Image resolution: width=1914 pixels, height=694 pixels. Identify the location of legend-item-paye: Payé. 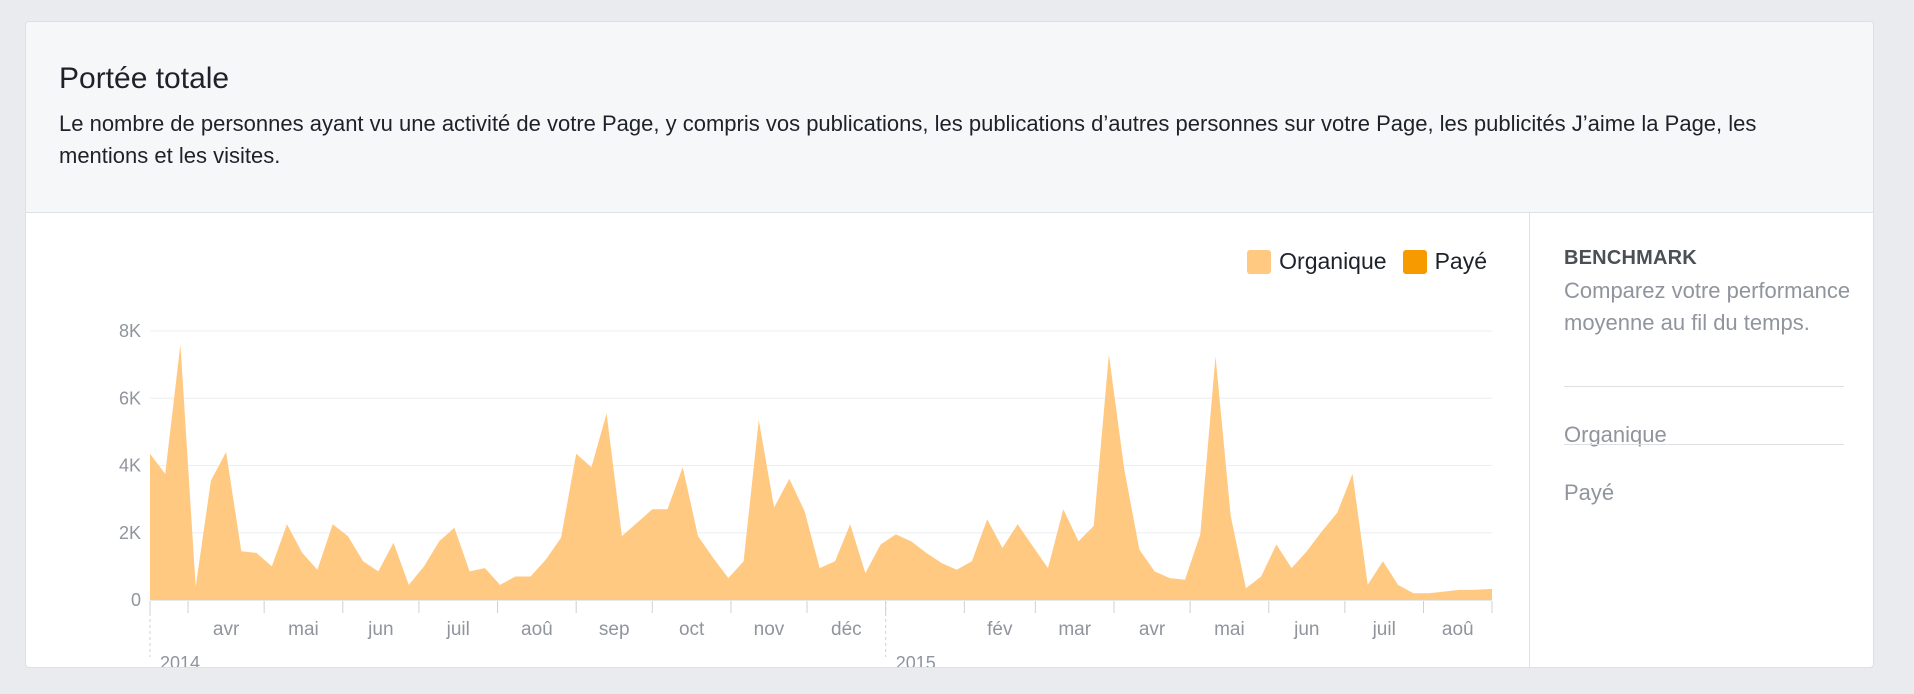
(1444, 261).